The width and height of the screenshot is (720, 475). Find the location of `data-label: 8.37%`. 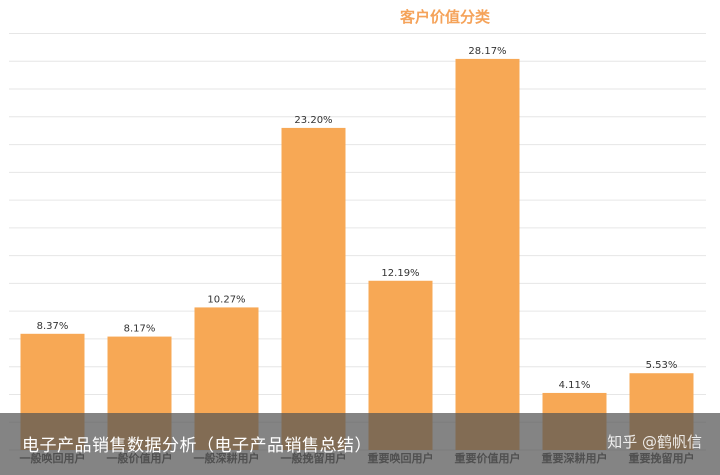

data-label: 8.37% is located at coordinates (53, 326).